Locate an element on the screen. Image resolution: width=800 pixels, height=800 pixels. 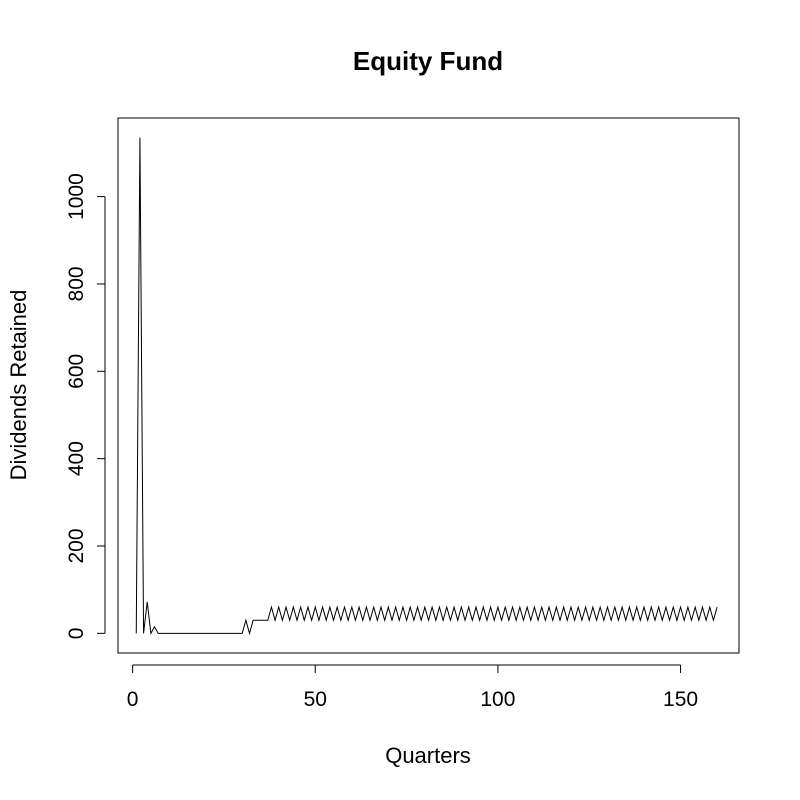
y-tick-label: 600 is located at coordinates (76, 371).